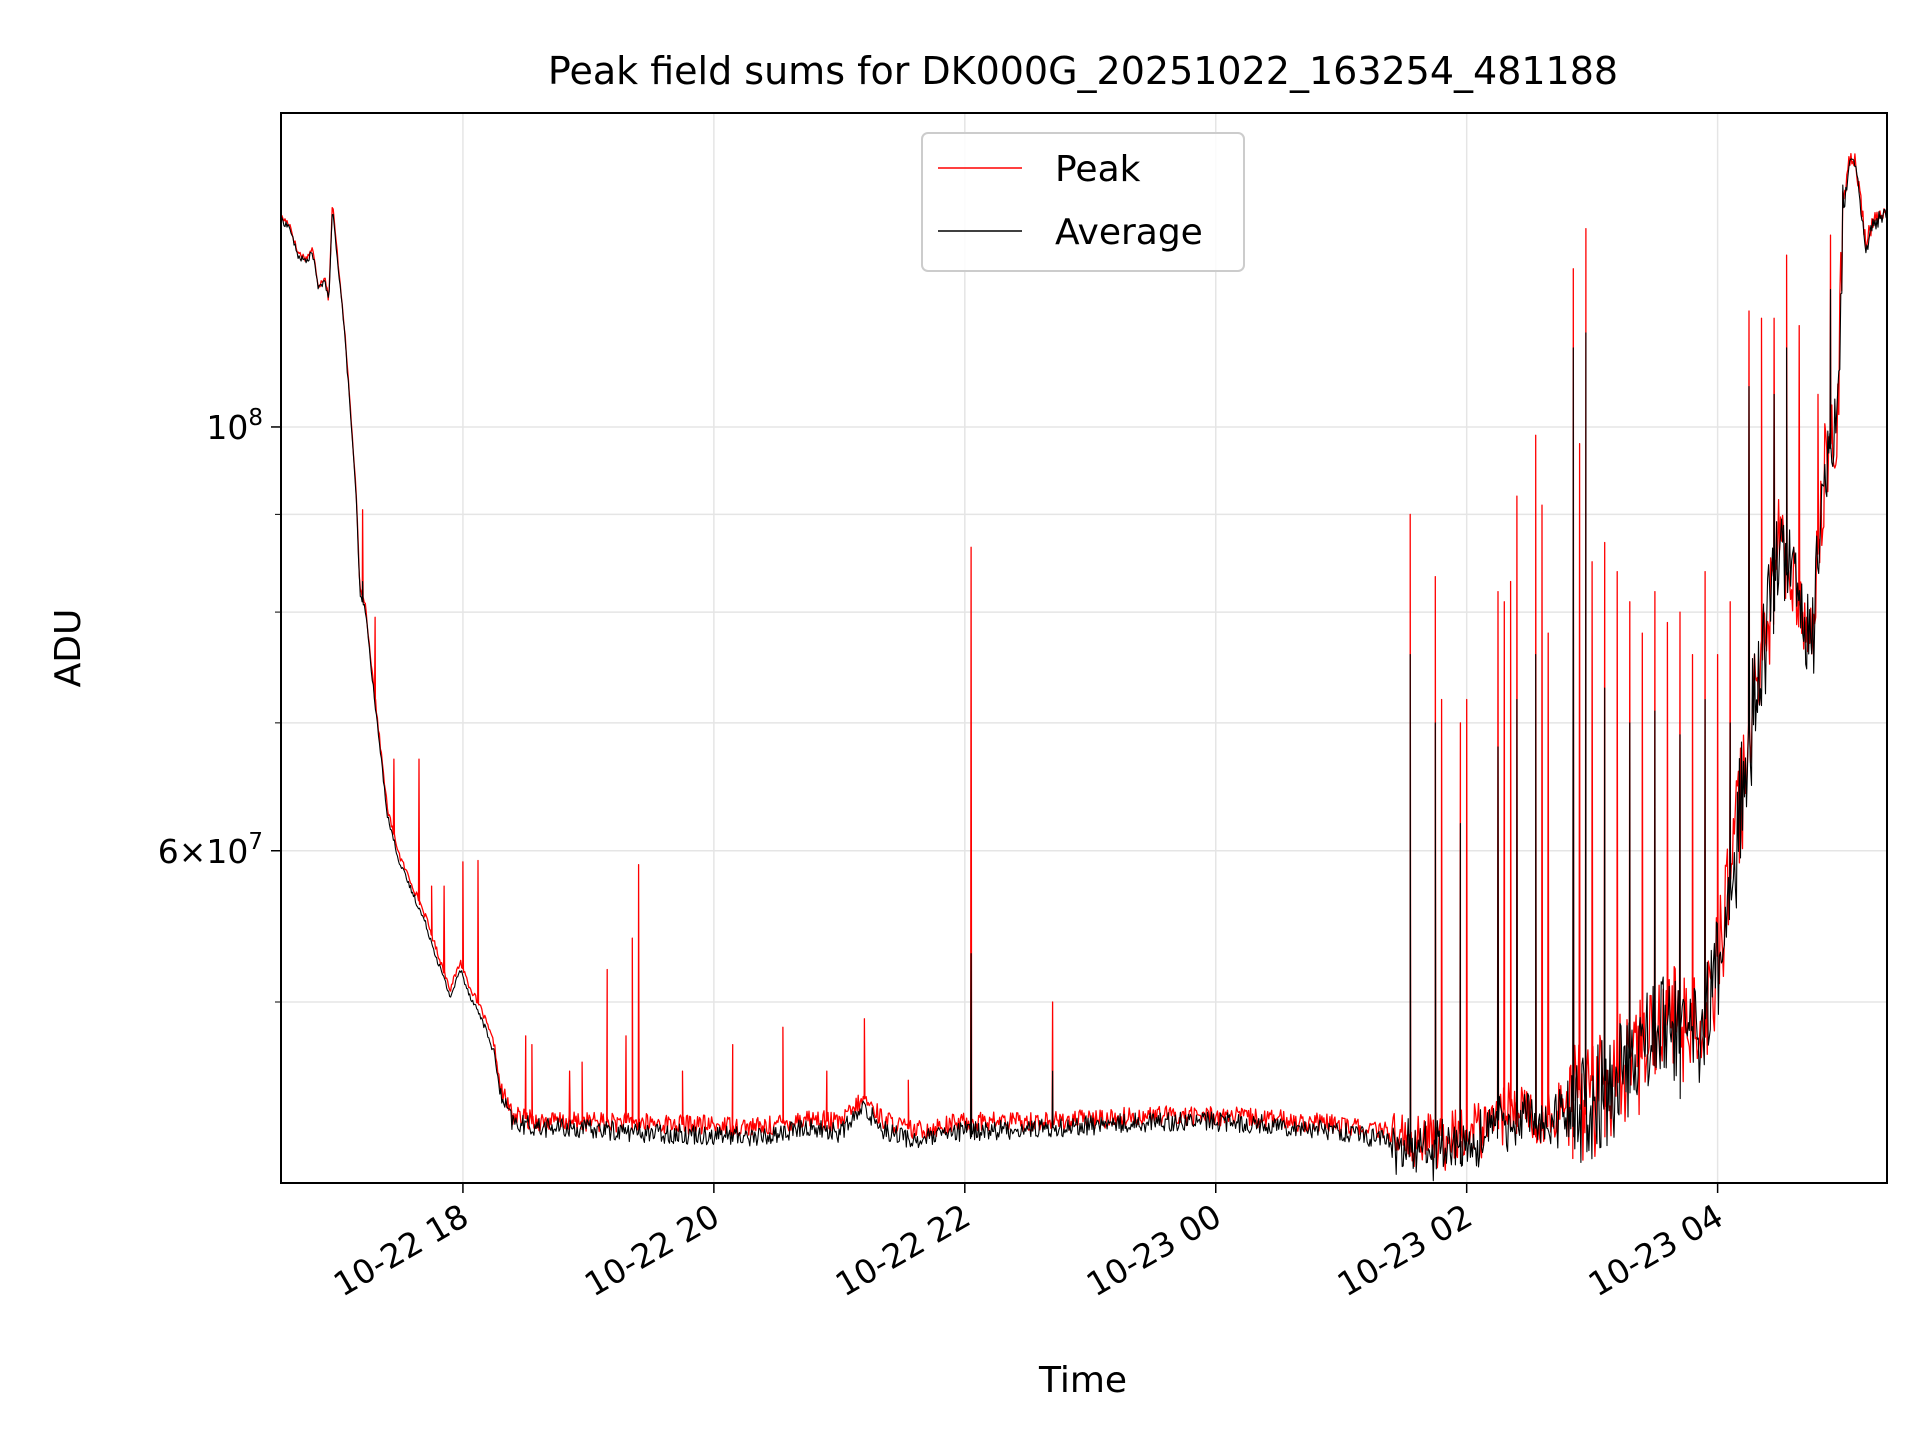  What do you see at coordinates (1098, 169) in the screenshot?
I see `legend-peak-label: Peak` at bounding box center [1098, 169].